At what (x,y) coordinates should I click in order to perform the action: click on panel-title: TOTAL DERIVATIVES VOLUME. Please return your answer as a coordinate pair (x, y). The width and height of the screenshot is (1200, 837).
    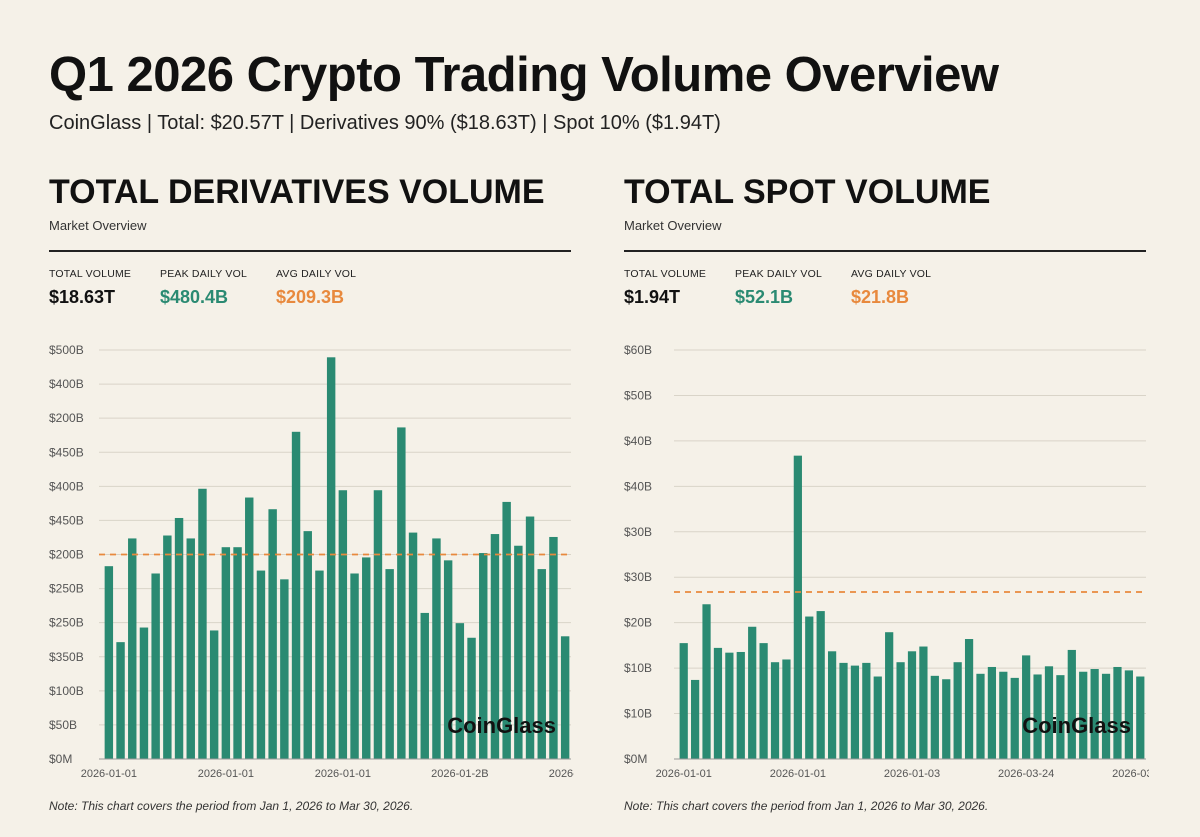
    Looking at the image, I should click on (297, 192).